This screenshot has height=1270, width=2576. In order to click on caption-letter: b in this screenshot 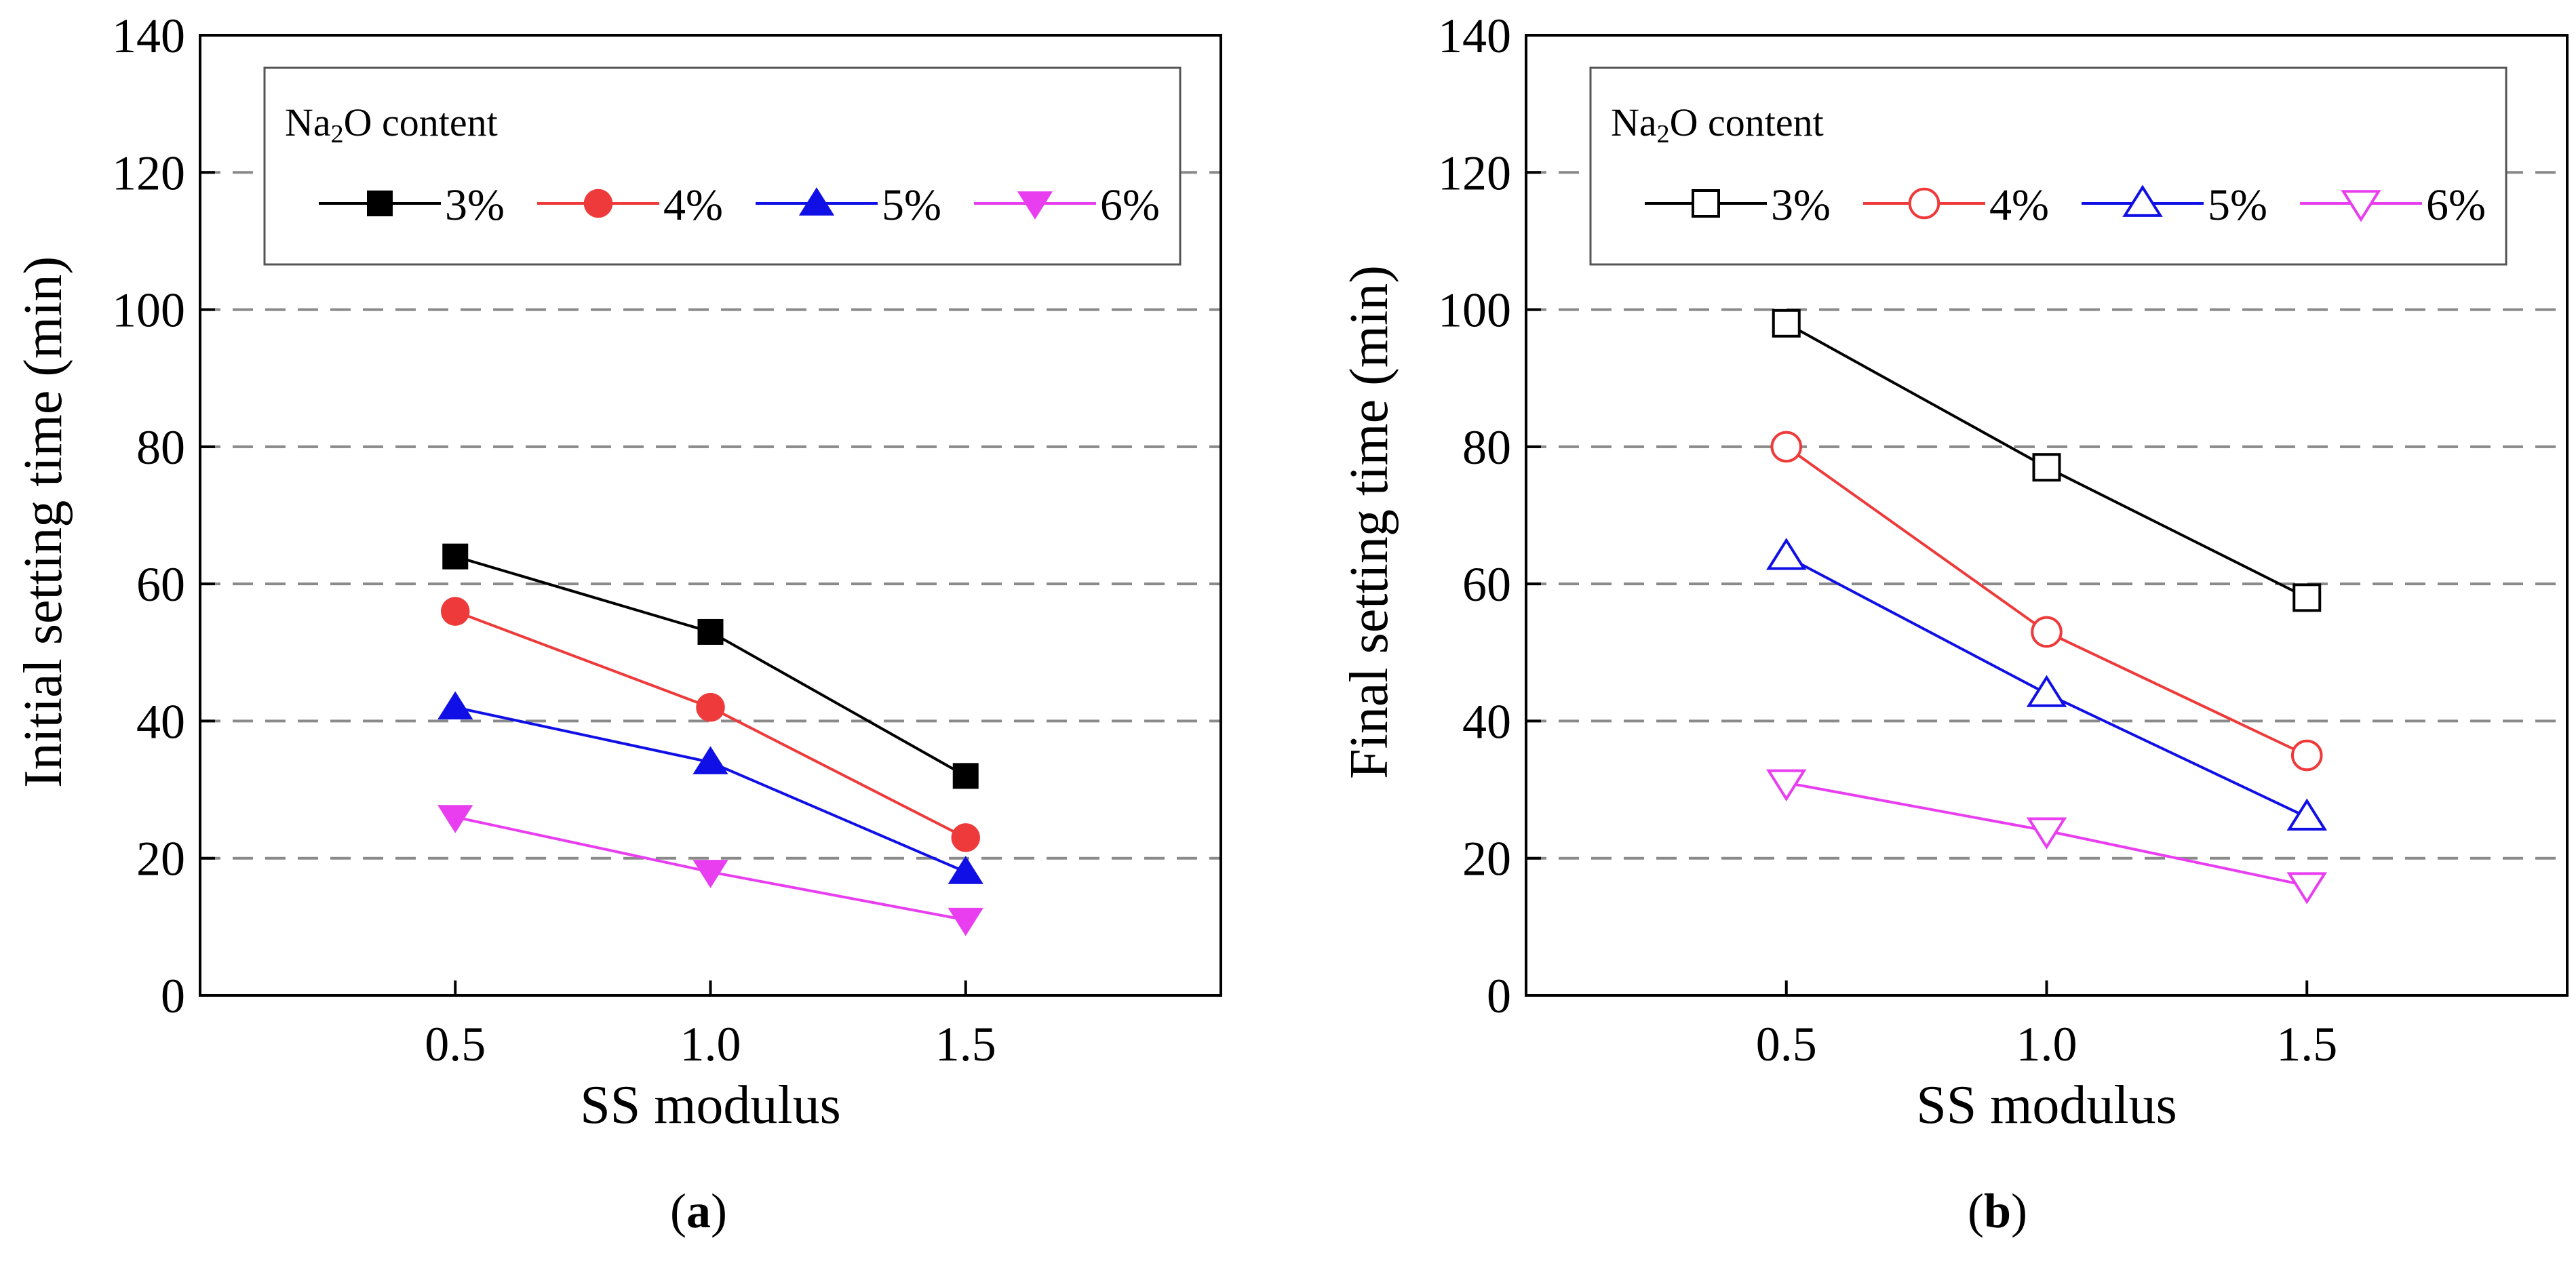, I will do `click(1997, 1211)`.